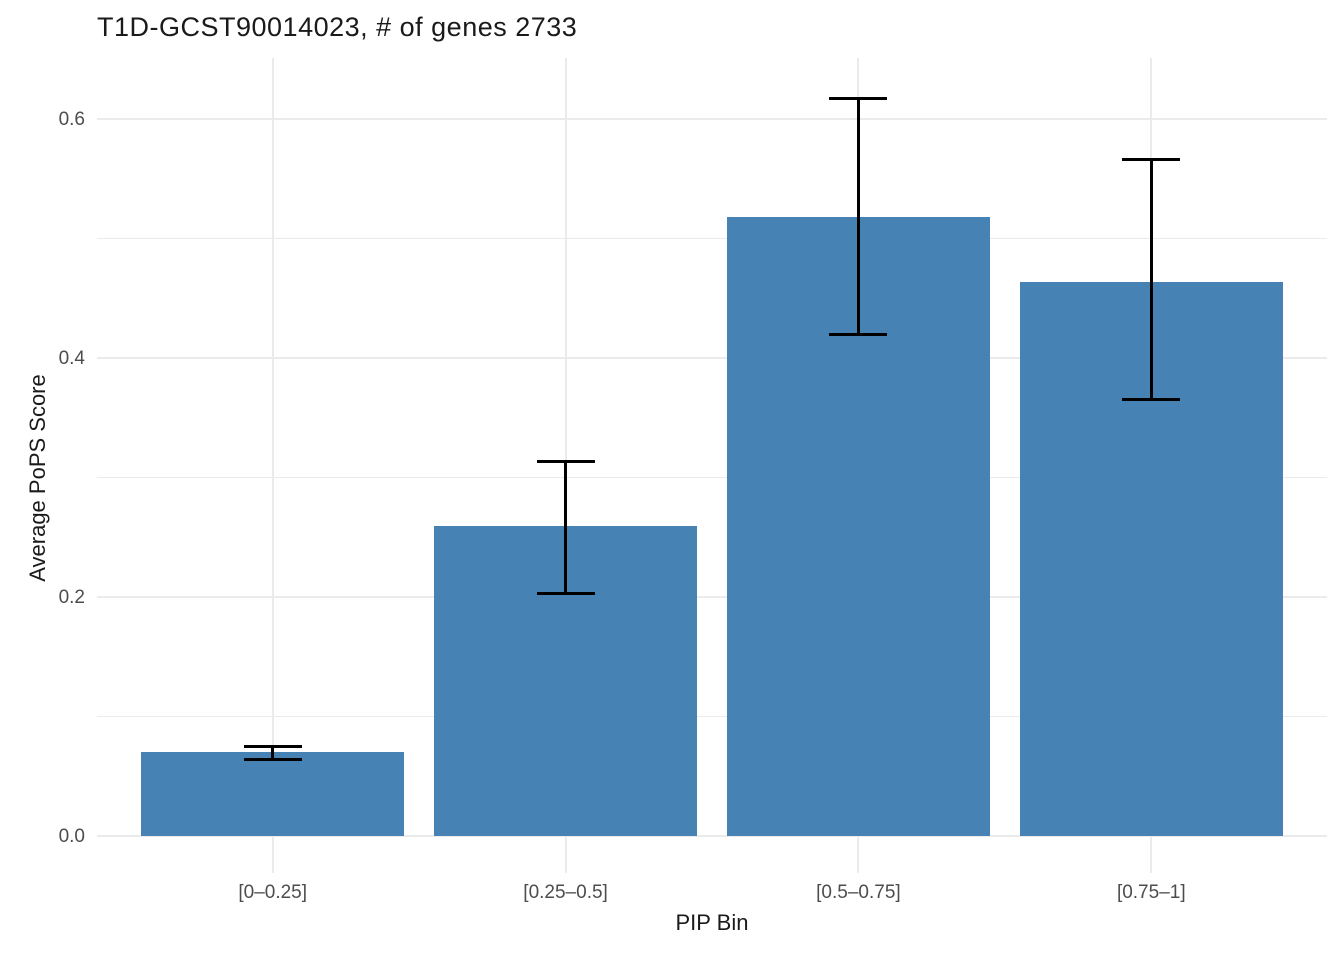 The width and height of the screenshot is (1344, 960). I want to click on y-axis-title: Average PoPS Score, so click(37, 478).